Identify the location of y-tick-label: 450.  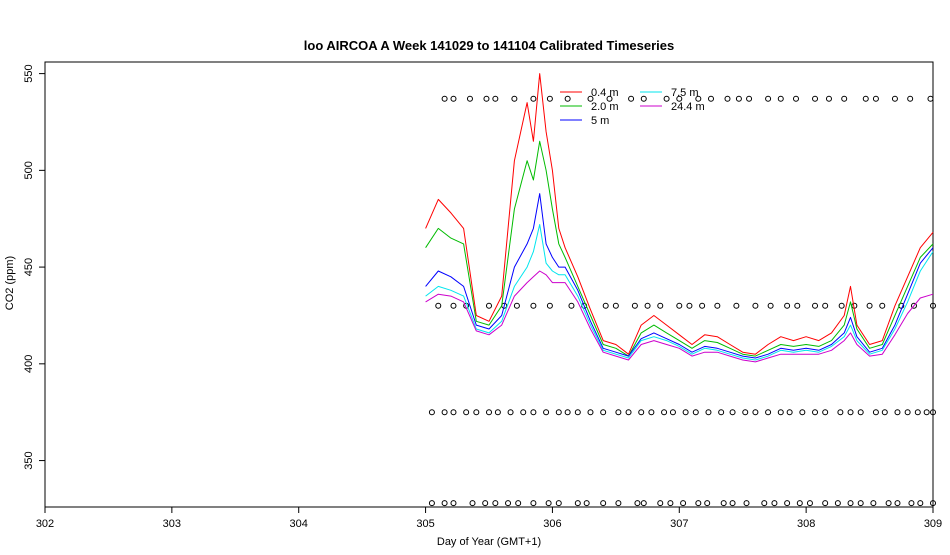
(29, 267).